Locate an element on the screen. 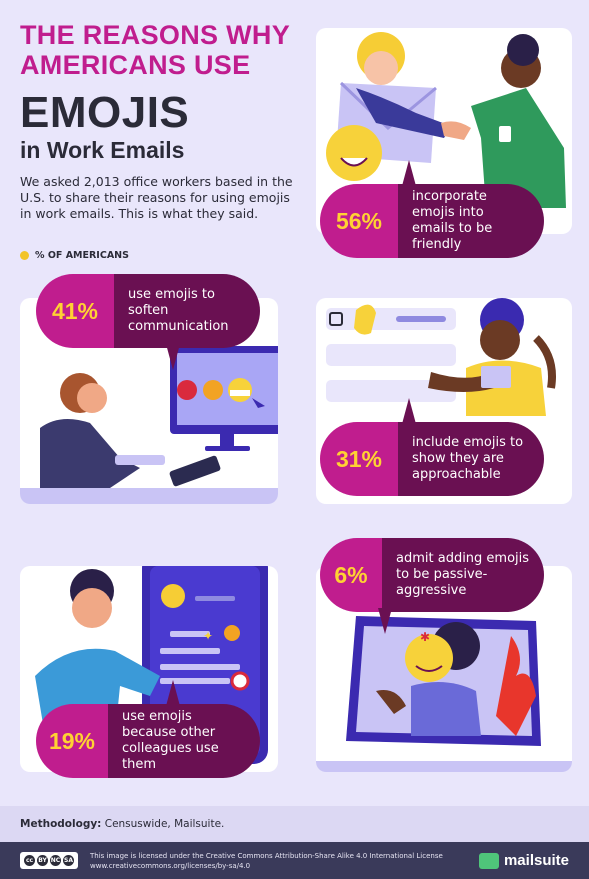  stat-pct-soften: 41% is located at coordinates (75, 311).